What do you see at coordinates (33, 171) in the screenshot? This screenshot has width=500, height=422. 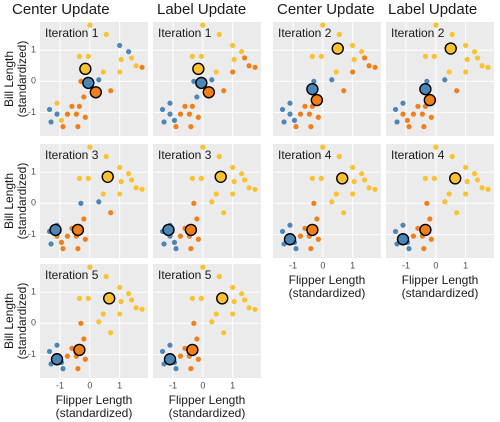 I see `y-tick-label: 1` at bounding box center [33, 171].